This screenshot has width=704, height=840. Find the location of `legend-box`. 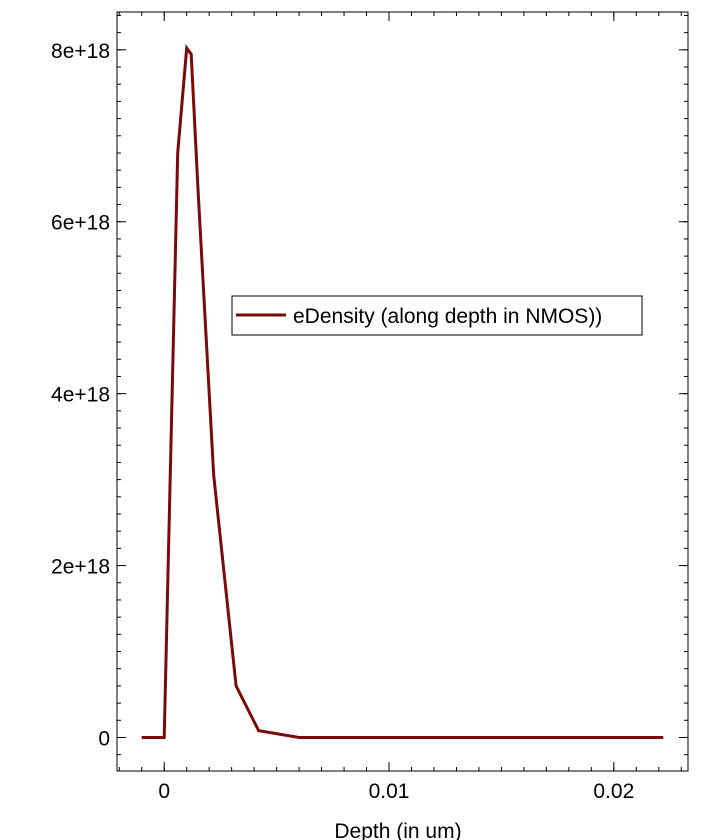

legend-box is located at coordinates (437, 315).